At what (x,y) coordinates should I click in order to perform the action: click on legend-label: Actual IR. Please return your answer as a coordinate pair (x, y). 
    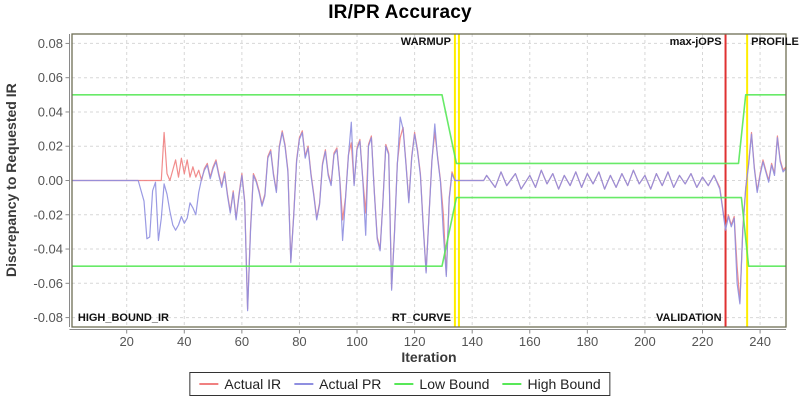
    Looking at the image, I should click on (253, 384).